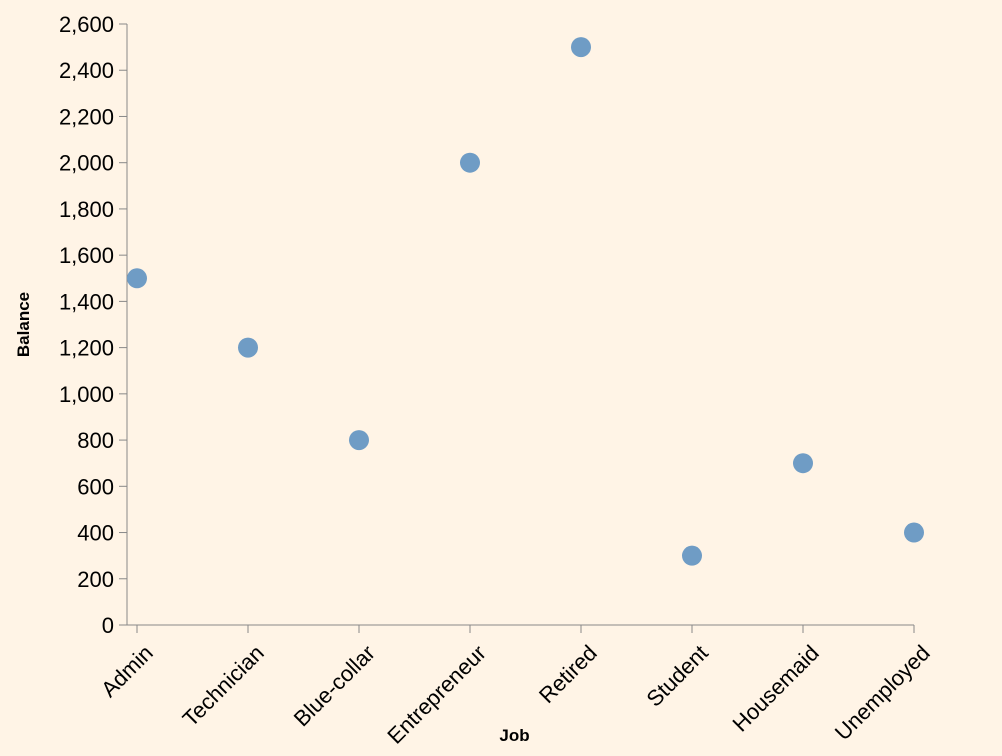 This screenshot has height=756, width=1002. I want to click on y-tick-label: 2,200, so click(86, 116).